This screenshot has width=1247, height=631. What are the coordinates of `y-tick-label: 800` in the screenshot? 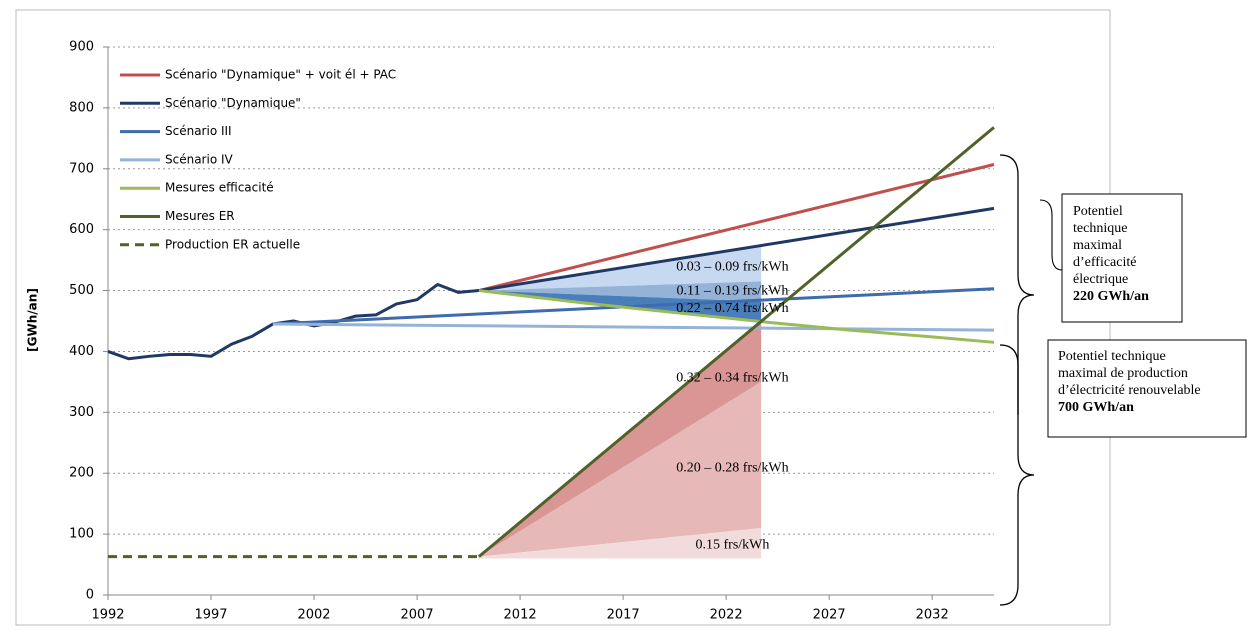 It's located at (81, 107).